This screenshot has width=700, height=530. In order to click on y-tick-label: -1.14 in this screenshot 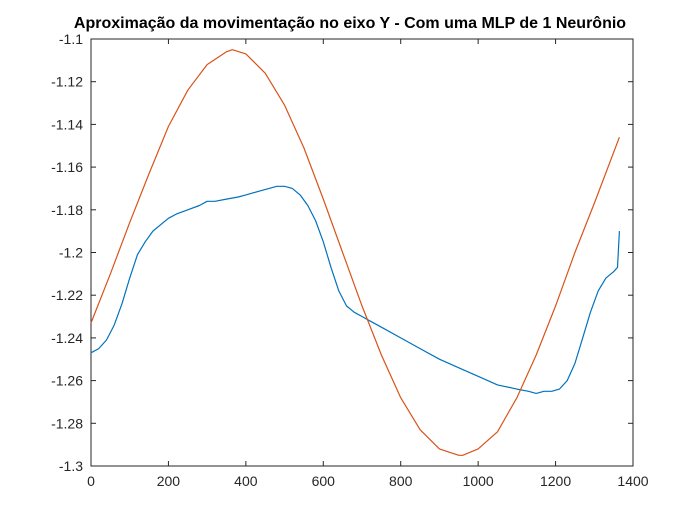, I will do `click(67, 124)`.